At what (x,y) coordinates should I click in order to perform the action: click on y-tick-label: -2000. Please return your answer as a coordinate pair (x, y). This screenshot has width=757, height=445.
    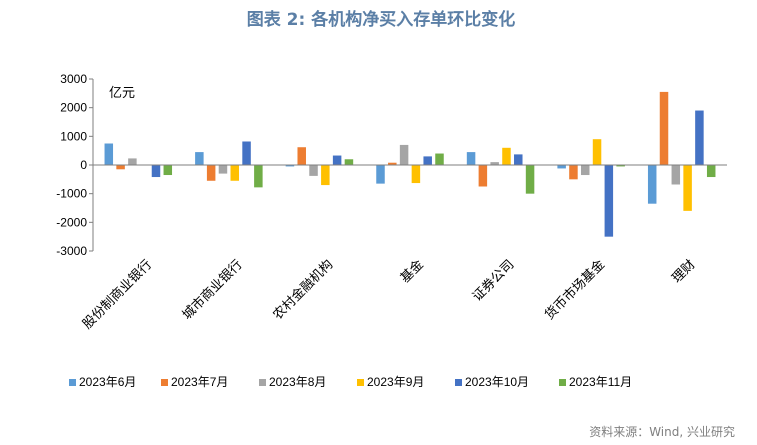
    Looking at the image, I should click on (71, 222).